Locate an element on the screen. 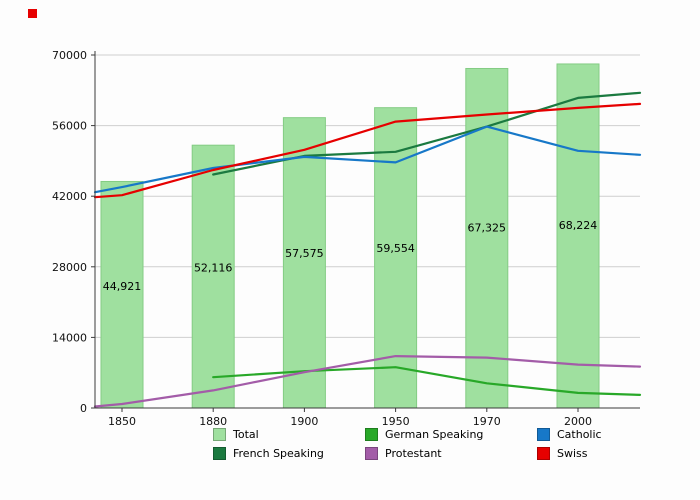 Image resolution: width=700 pixels, height=500 pixels. bar-value-label: 59,554 is located at coordinates (395, 248).